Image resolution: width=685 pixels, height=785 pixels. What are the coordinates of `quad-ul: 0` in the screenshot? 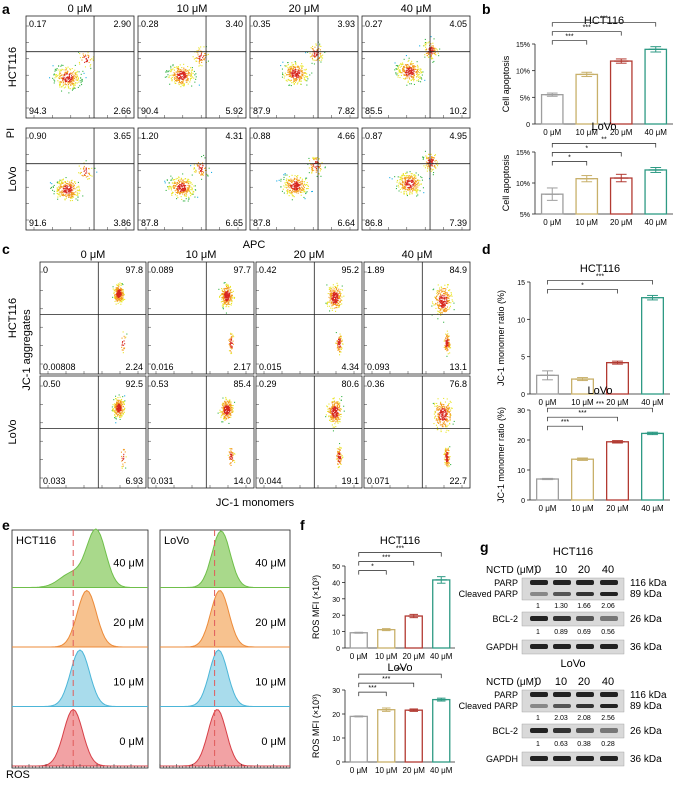 It's located at (45, 270).